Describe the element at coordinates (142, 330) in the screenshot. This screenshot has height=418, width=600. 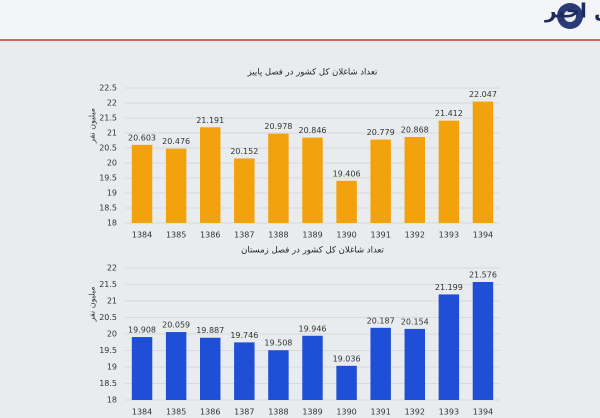
I see `value-label: 19.908` at that location.